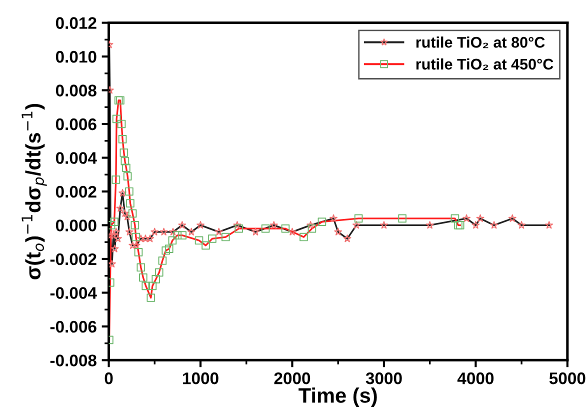 The image size is (588, 414). What do you see at coordinates (76, 192) in the screenshot?
I see `y-tick-label: 0.002` at bounding box center [76, 192].